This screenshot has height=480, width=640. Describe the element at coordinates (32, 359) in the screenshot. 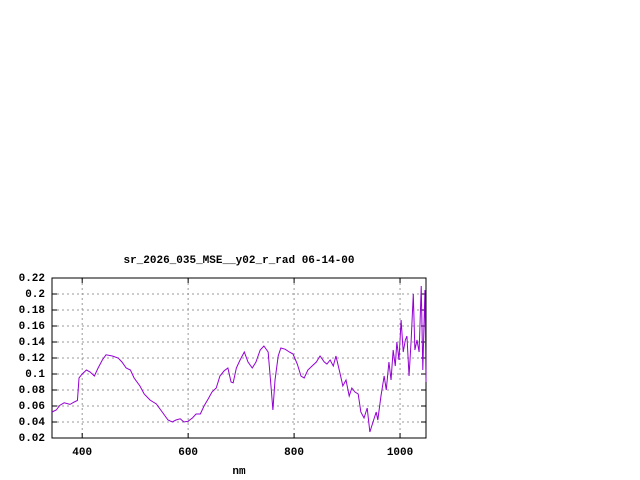

I see `y-tick-label: 0.12` at that location.